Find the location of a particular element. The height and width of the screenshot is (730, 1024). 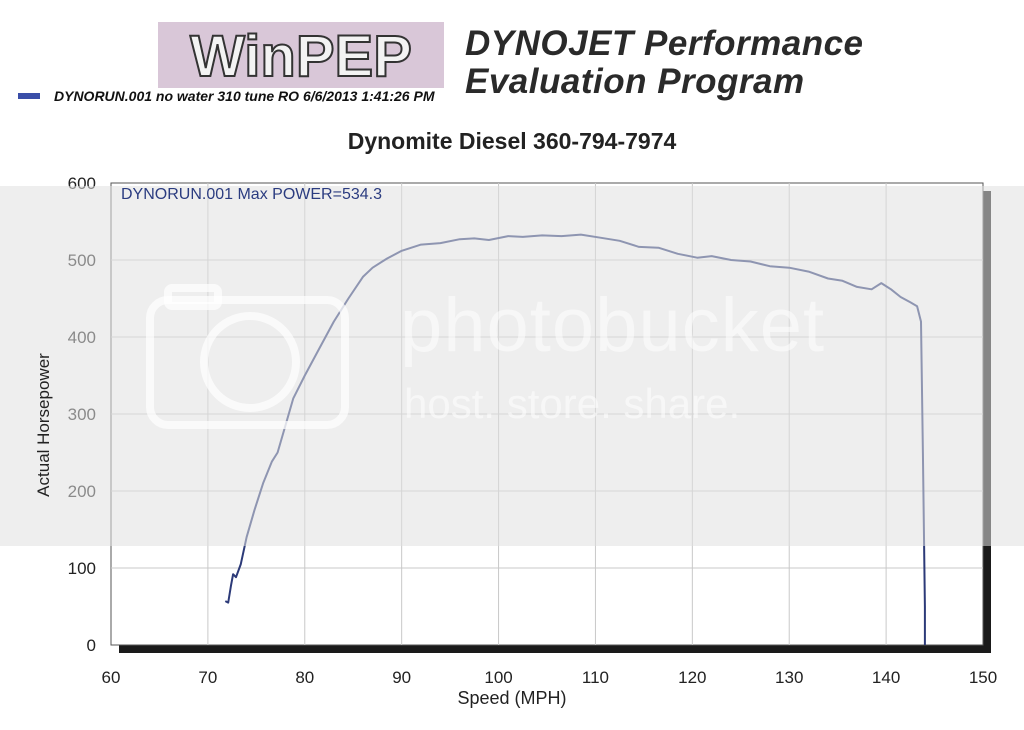

program-title-line2: Evaluation Program is located at coordinates (635, 81).